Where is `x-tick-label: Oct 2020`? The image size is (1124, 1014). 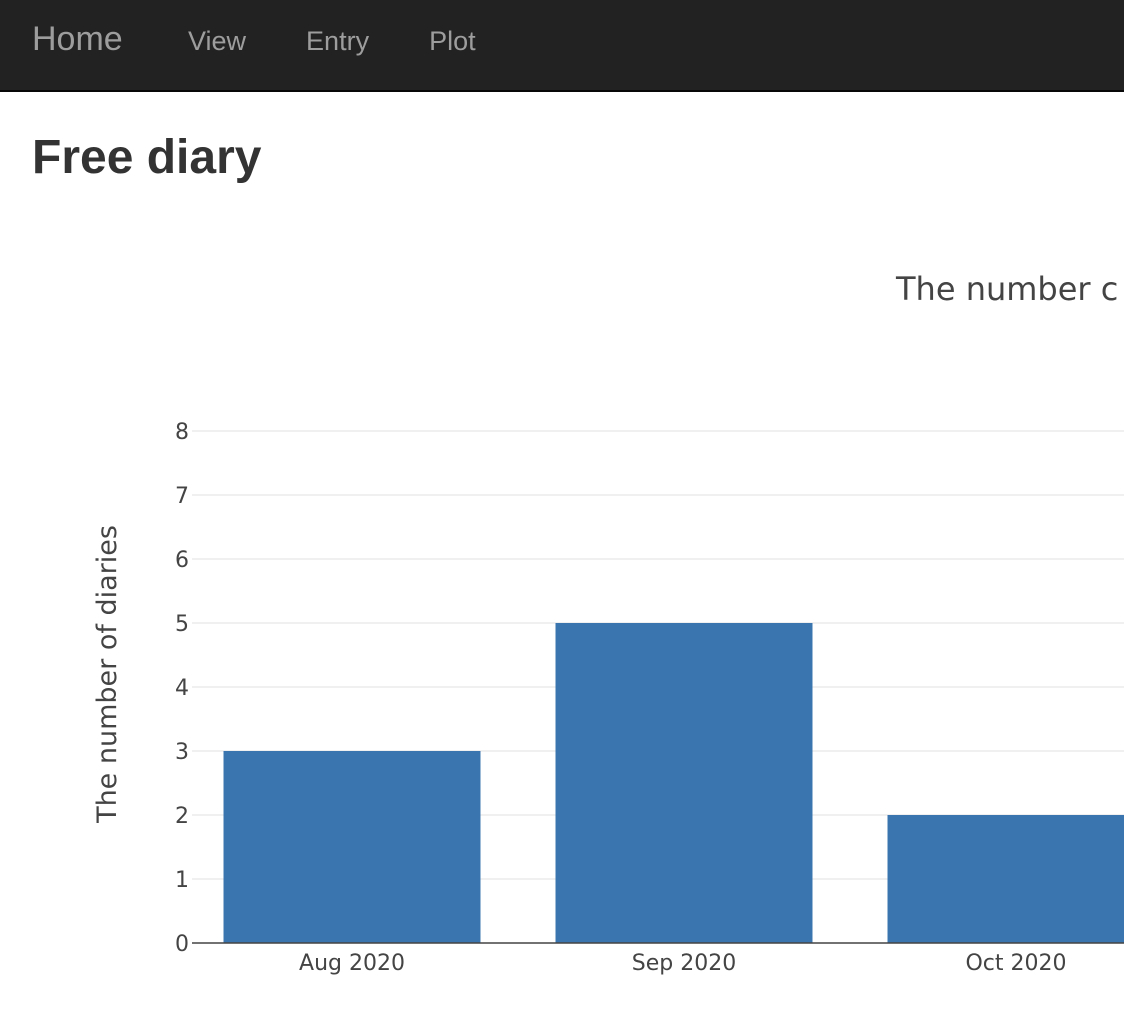
x-tick-label: Oct 2020 is located at coordinates (1015, 963).